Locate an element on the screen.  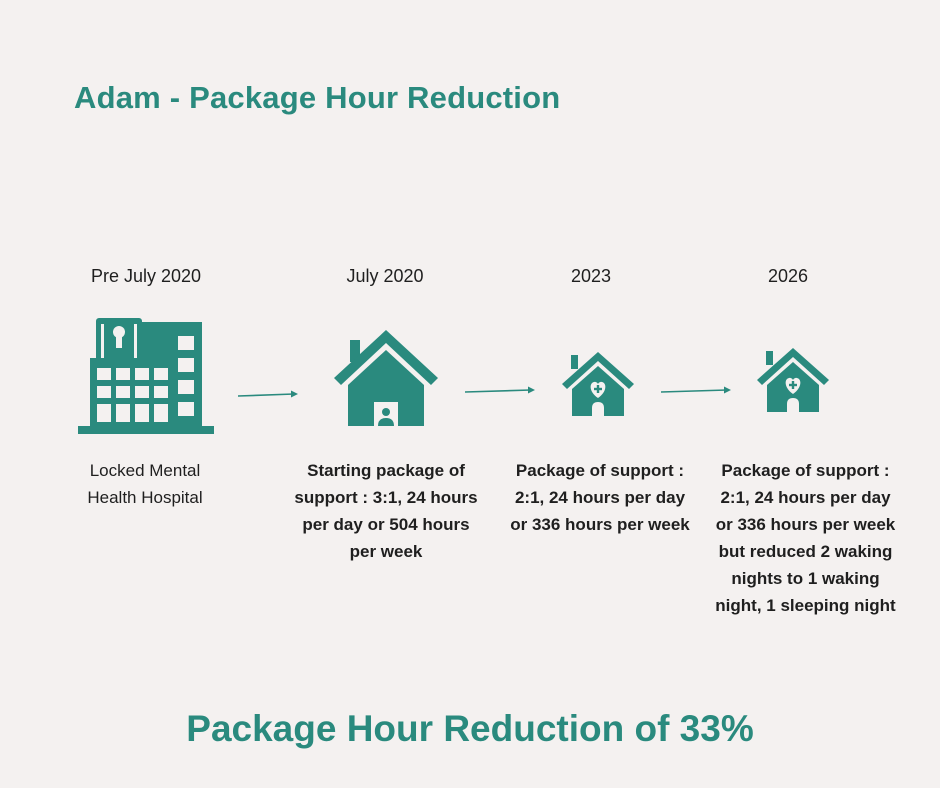
house-with-person-icon is located at coordinates (386, 378).